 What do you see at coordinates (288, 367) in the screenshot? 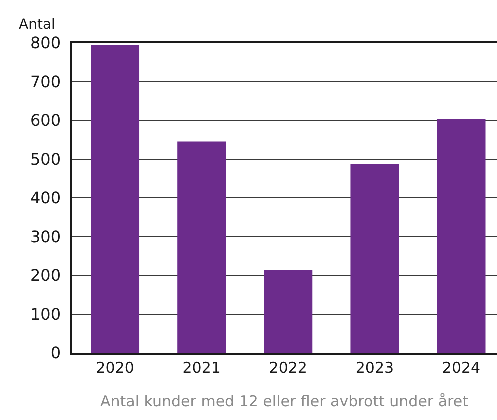
I see `x-tick-label: 2022` at bounding box center [288, 367].